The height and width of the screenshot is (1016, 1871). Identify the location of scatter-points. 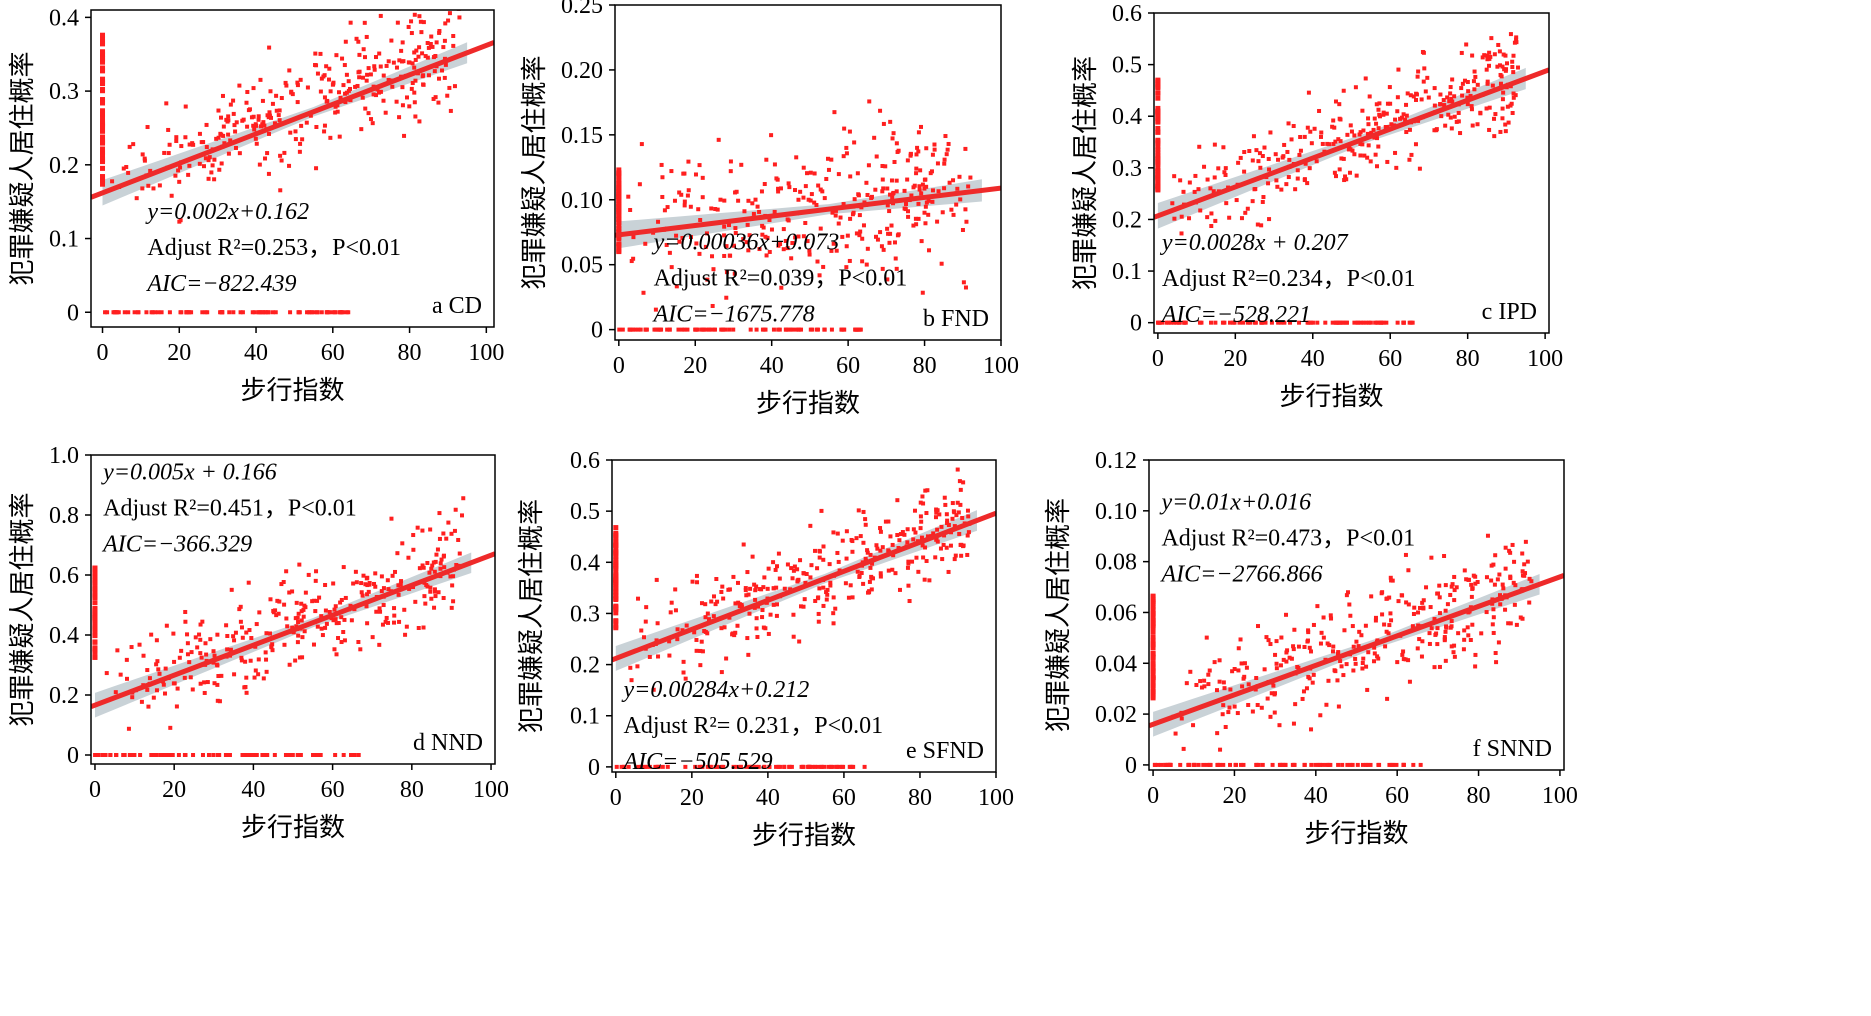
(1337, 178).